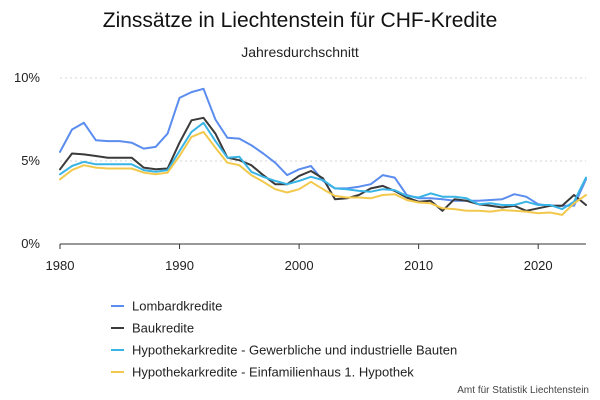 The image size is (600, 400). What do you see at coordinates (418, 265) in the screenshot?
I see `x-tick-label: 2010` at bounding box center [418, 265].